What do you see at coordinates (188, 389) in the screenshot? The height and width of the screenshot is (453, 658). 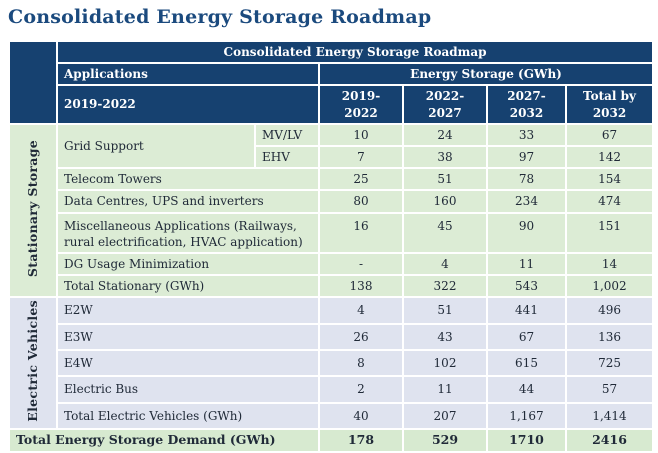 I see `app-name-cell: Electric Bus` at bounding box center [188, 389].